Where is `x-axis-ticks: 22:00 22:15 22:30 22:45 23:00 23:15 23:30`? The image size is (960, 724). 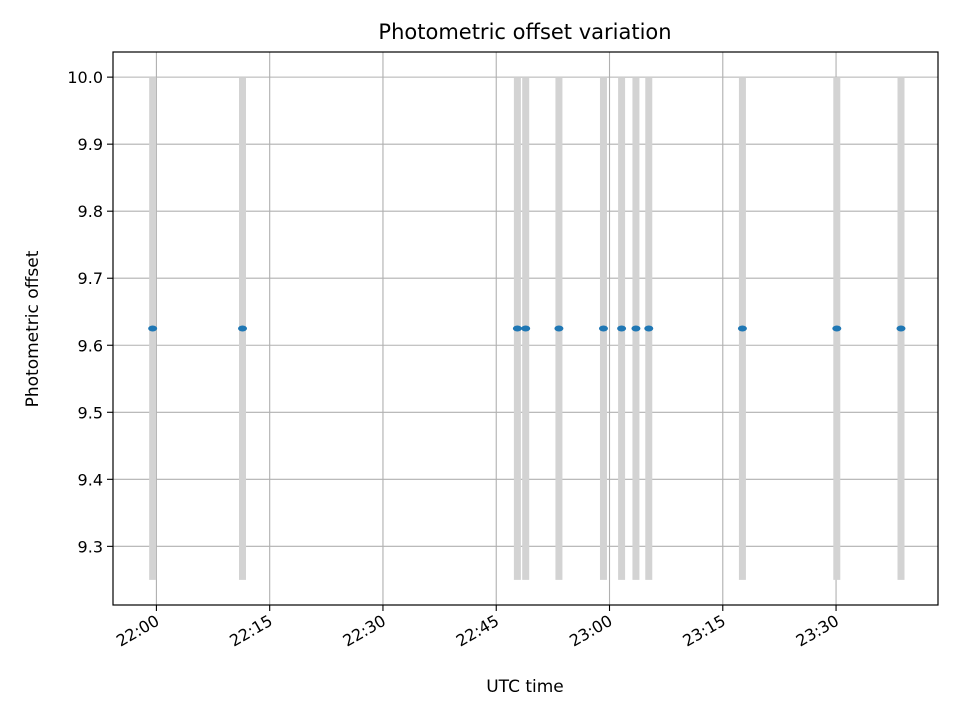 x-axis-ticks: 22:00 22:15 22:30 22:45 23:00 23:15 23:30 is located at coordinates (477, 628).